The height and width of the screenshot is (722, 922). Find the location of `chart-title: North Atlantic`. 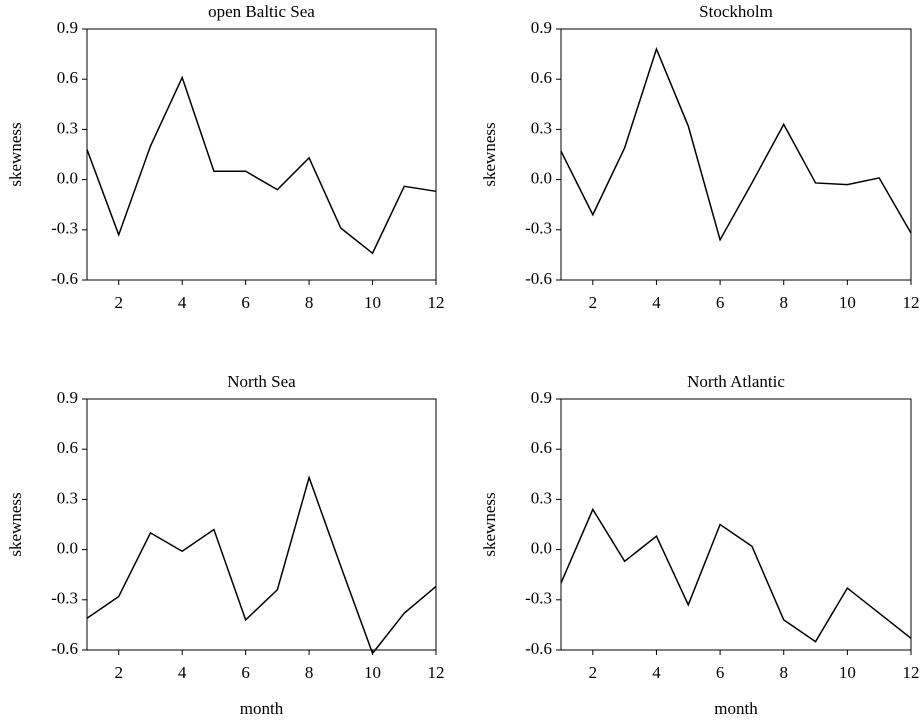

chart-title: North Atlantic is located at coordinates (736, 381).